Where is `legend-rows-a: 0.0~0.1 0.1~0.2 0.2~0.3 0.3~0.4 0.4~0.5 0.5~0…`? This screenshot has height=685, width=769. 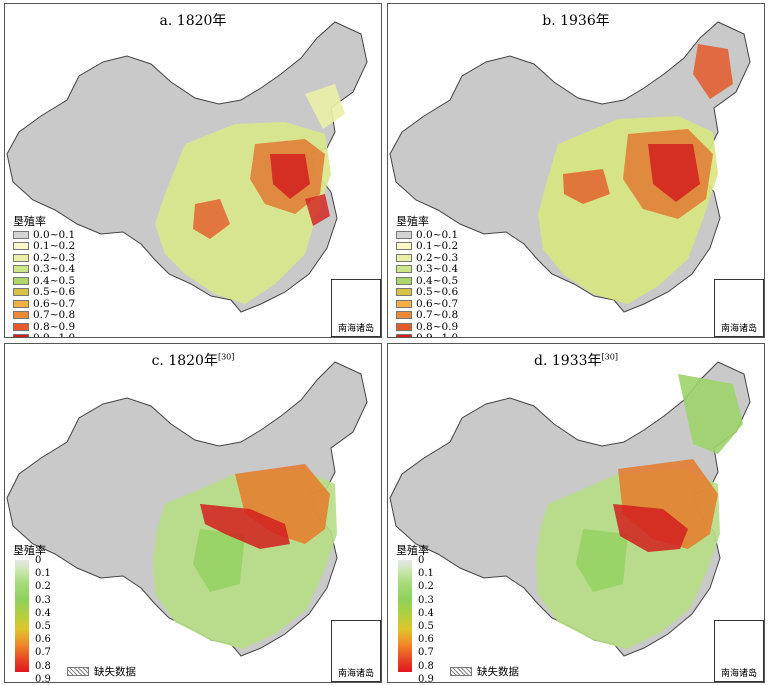 legend-rows-a: 0.0~0.1 0.1~0.2 0.2~0.3 0.3~0.4 0.4~0.5 0.5~0… is located at coordinates (44, 283).